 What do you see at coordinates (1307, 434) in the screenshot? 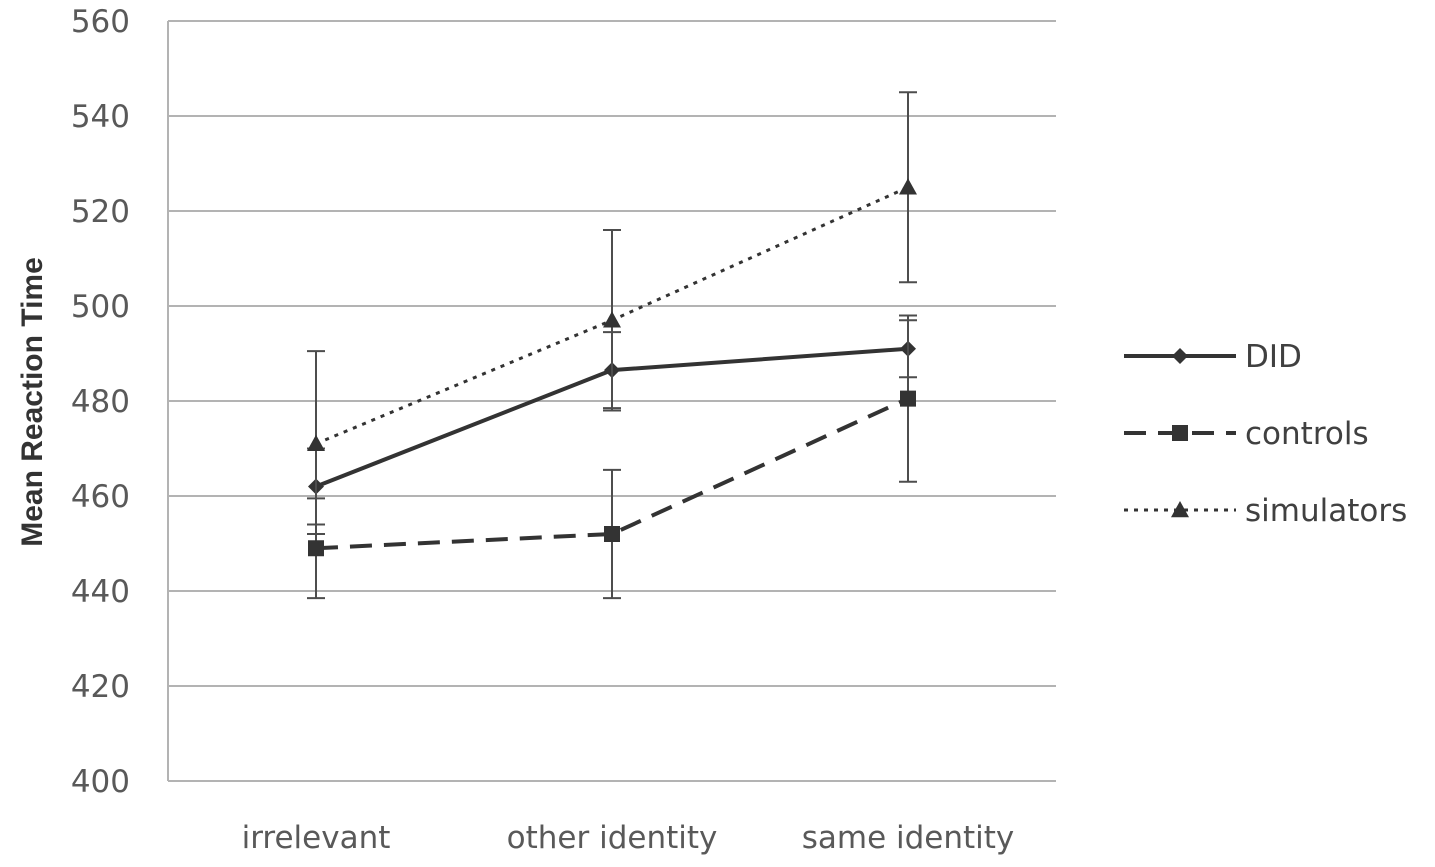
I see `legend-label: controls` at bounding box center [1307, 434].